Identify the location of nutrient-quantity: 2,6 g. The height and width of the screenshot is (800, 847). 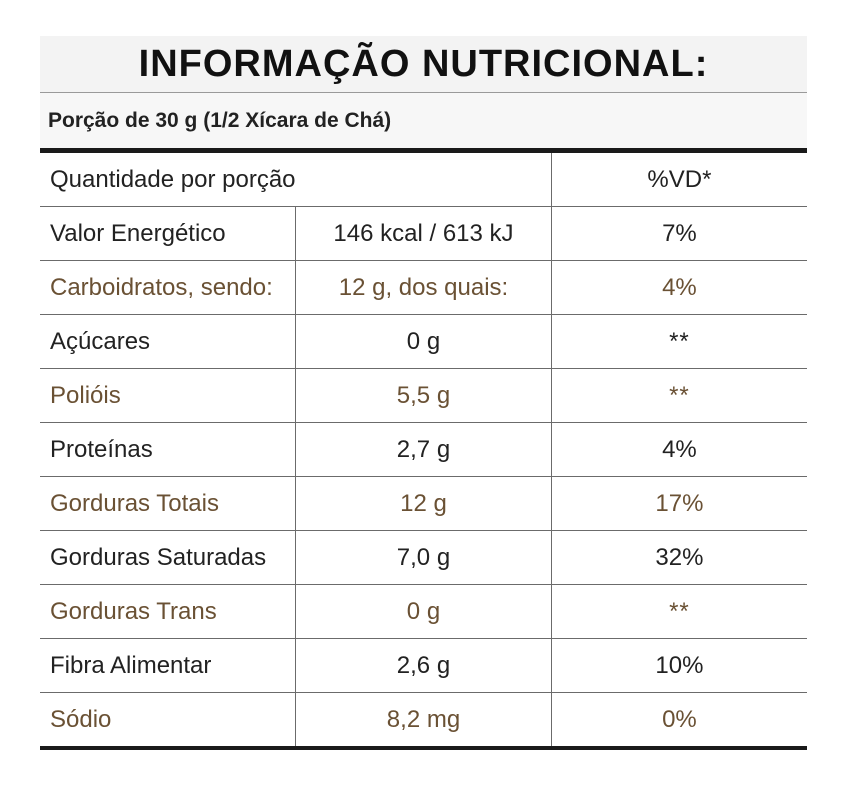
(423, 665).